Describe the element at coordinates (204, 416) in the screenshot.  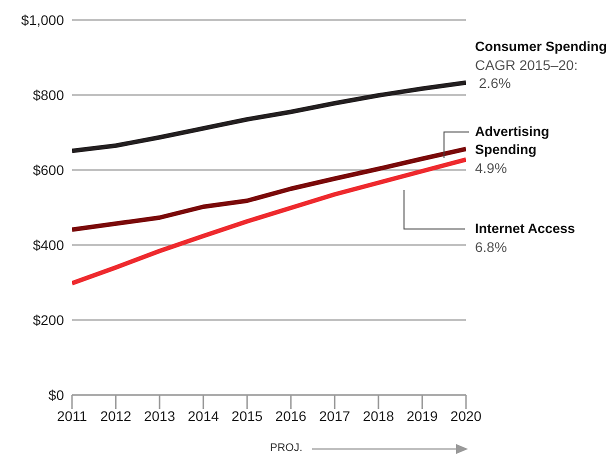
I see `x-tick-label: 2014` at that location.